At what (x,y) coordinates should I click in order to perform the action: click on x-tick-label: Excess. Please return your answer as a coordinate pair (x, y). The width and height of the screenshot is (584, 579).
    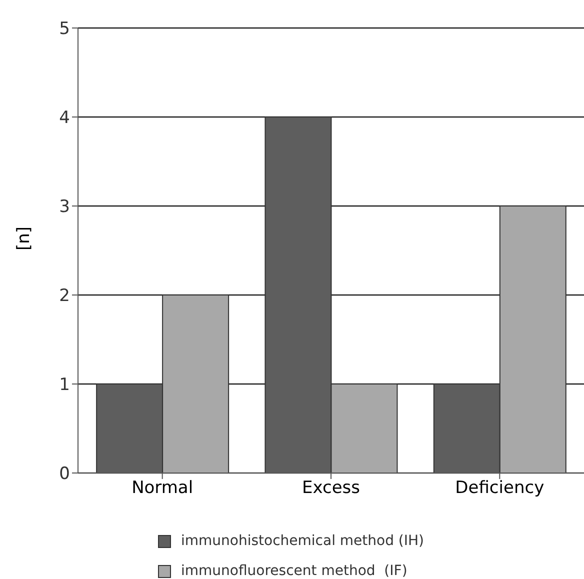
    Looking at the image, I should click on (331, 488).